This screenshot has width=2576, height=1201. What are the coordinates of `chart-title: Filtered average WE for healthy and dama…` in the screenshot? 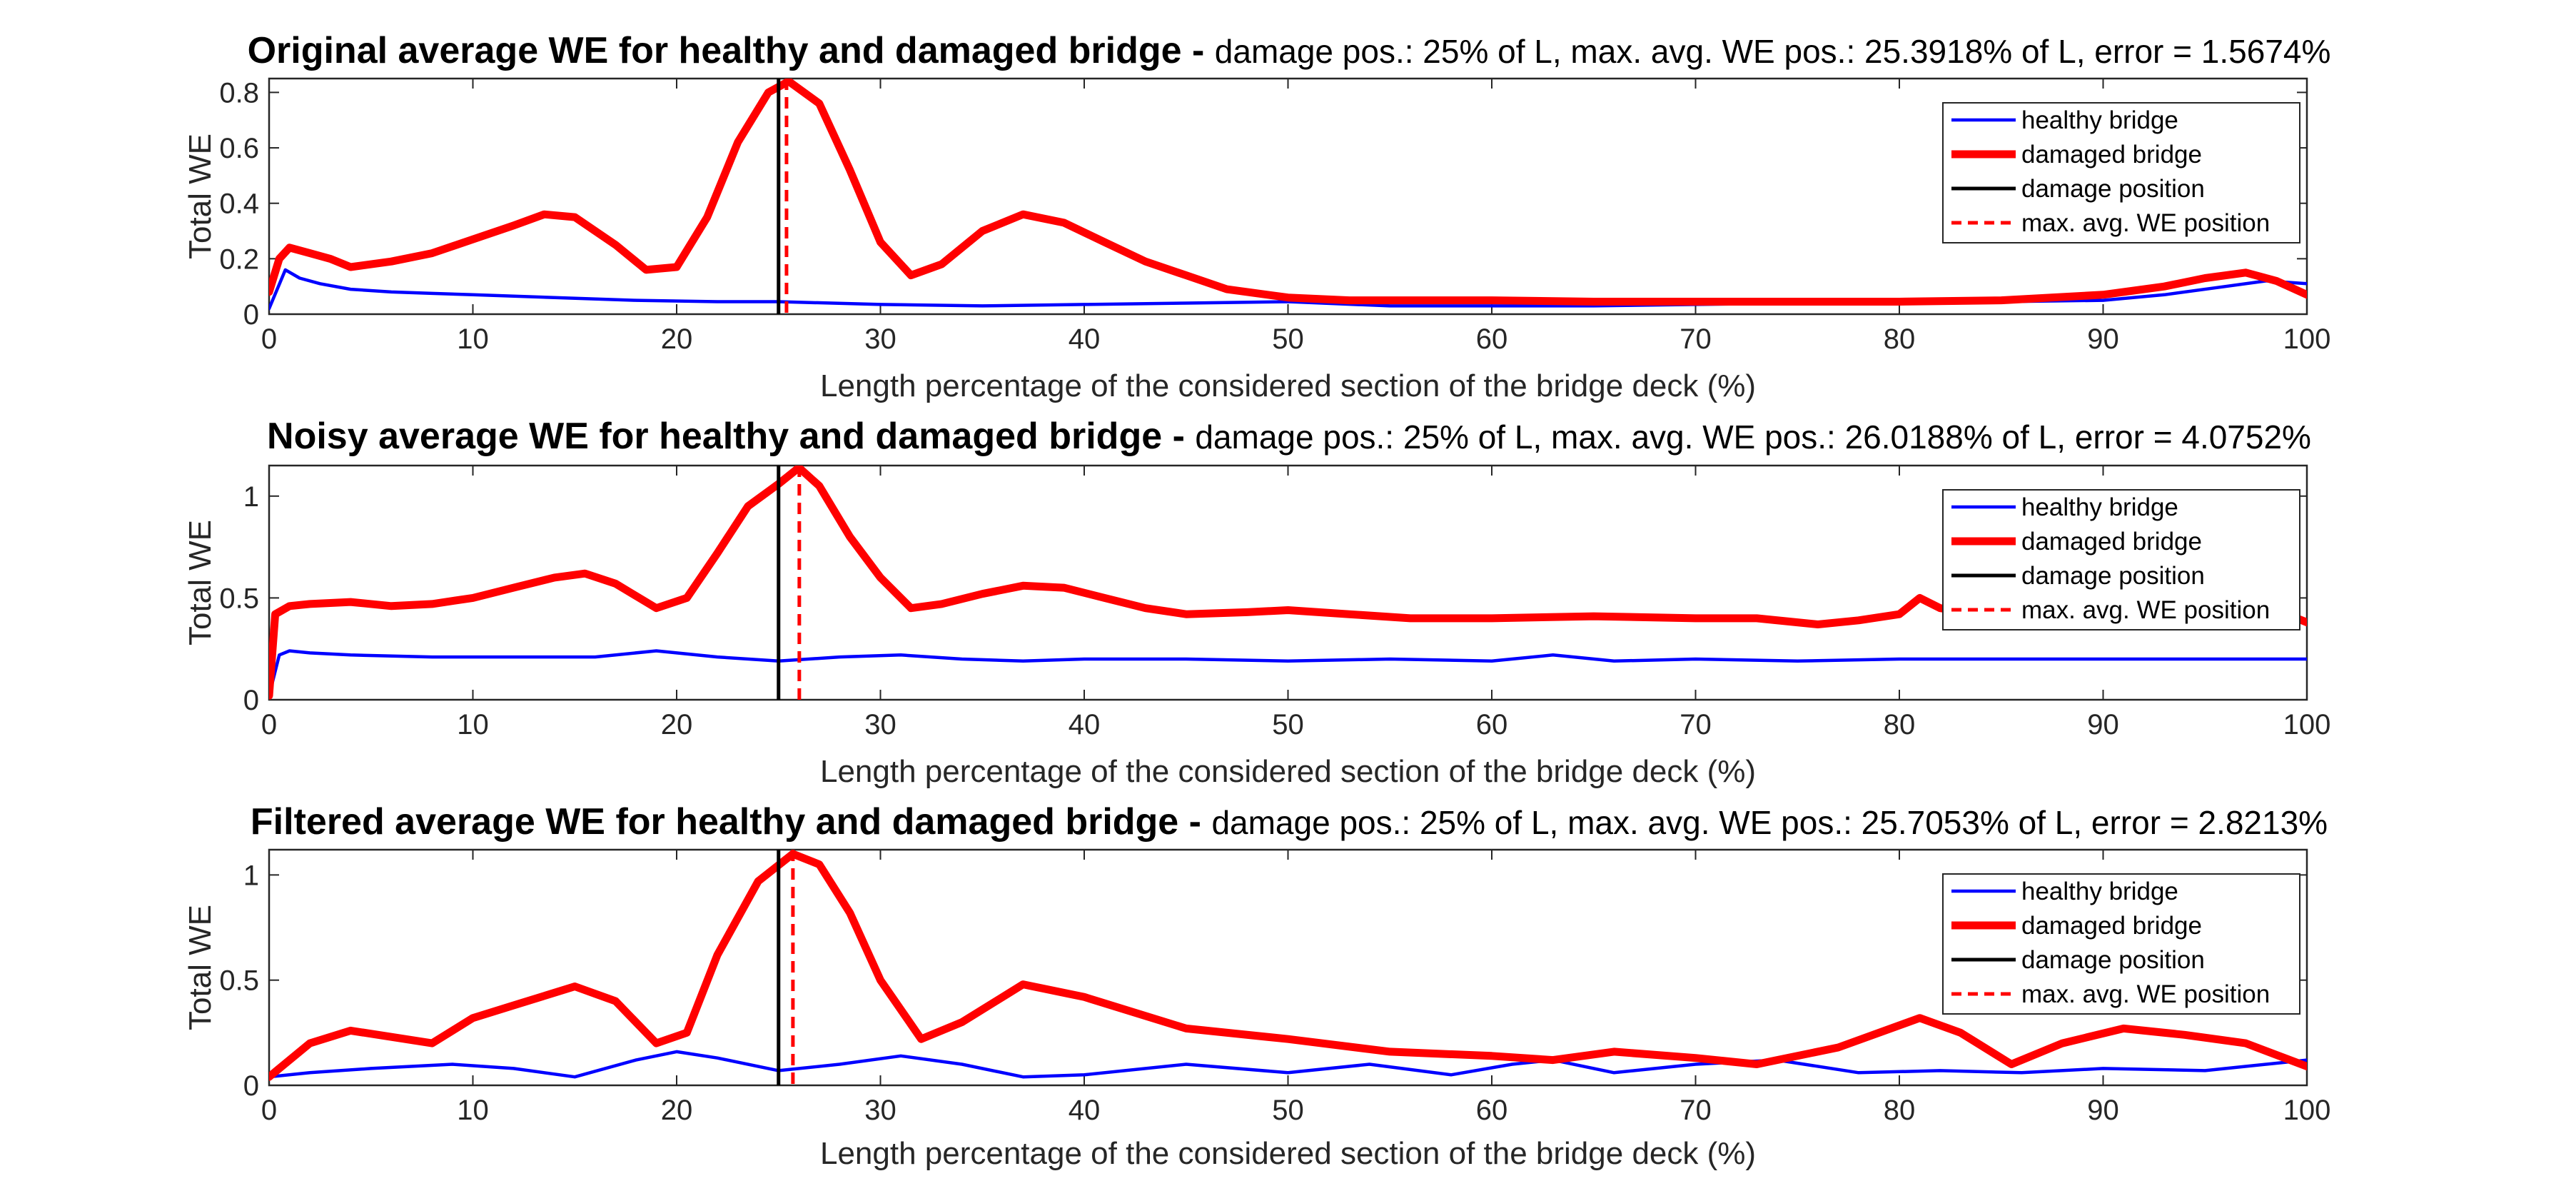 It's located at (1289, 822).